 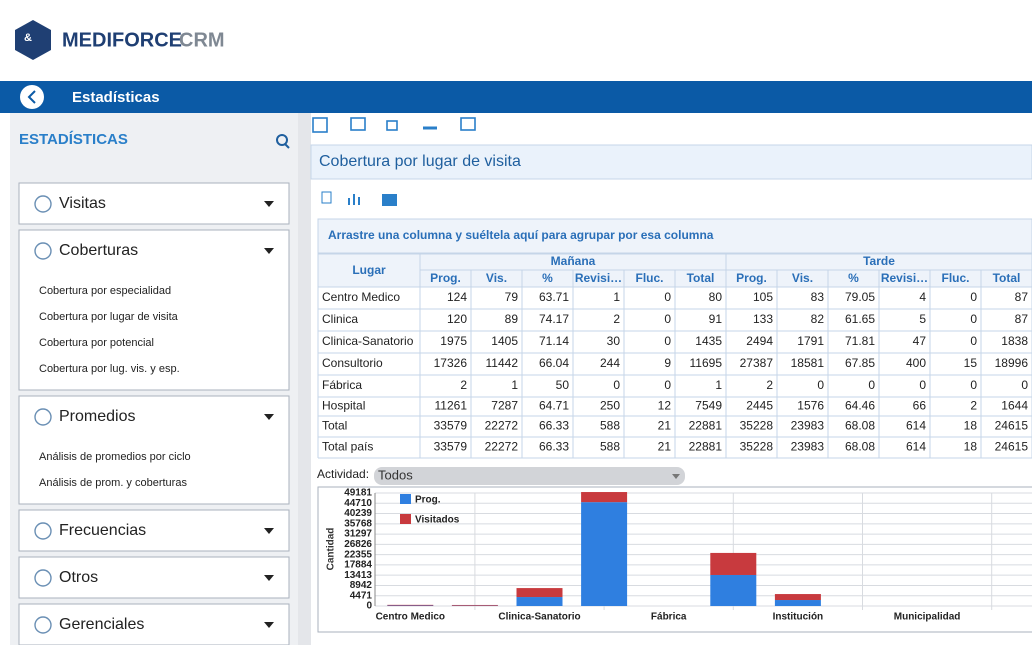 What do you see at coordinates (763, 319) in the screenshot?
I see `cell: 133` at bounding box center [763, 319].